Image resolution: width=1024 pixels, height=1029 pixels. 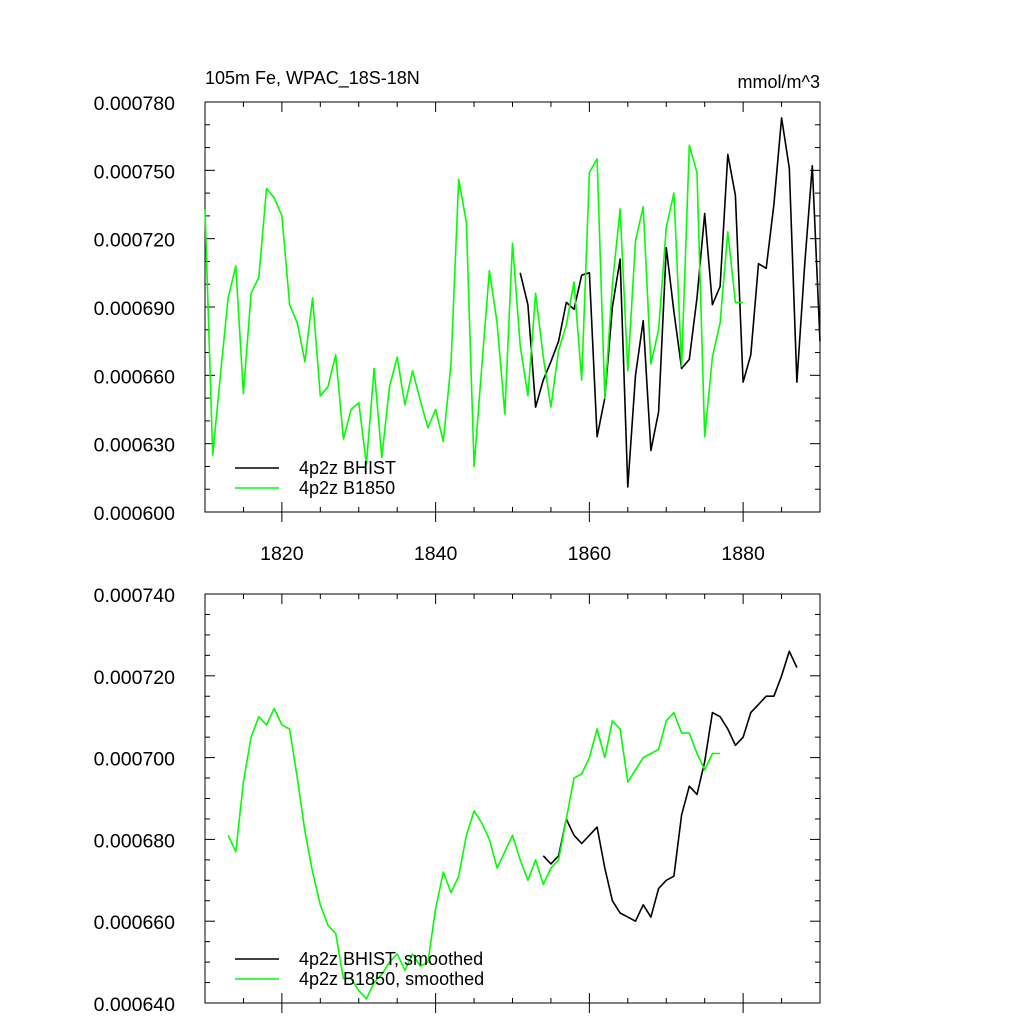 What do you see at coordinates (134, 596) in the screenshot?
I see `y-tick-label: 0.000740` at bounding box center [134, 596].